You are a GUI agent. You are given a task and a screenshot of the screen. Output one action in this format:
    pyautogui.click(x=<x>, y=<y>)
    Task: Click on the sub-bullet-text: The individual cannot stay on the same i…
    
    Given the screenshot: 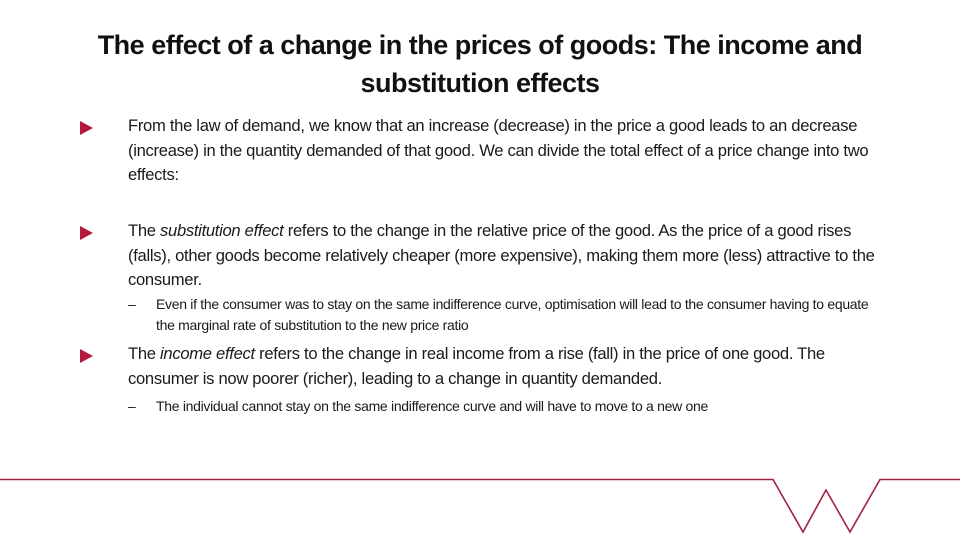 What is the action you would take?
    pyautogui.click(x=432, y=406)
    